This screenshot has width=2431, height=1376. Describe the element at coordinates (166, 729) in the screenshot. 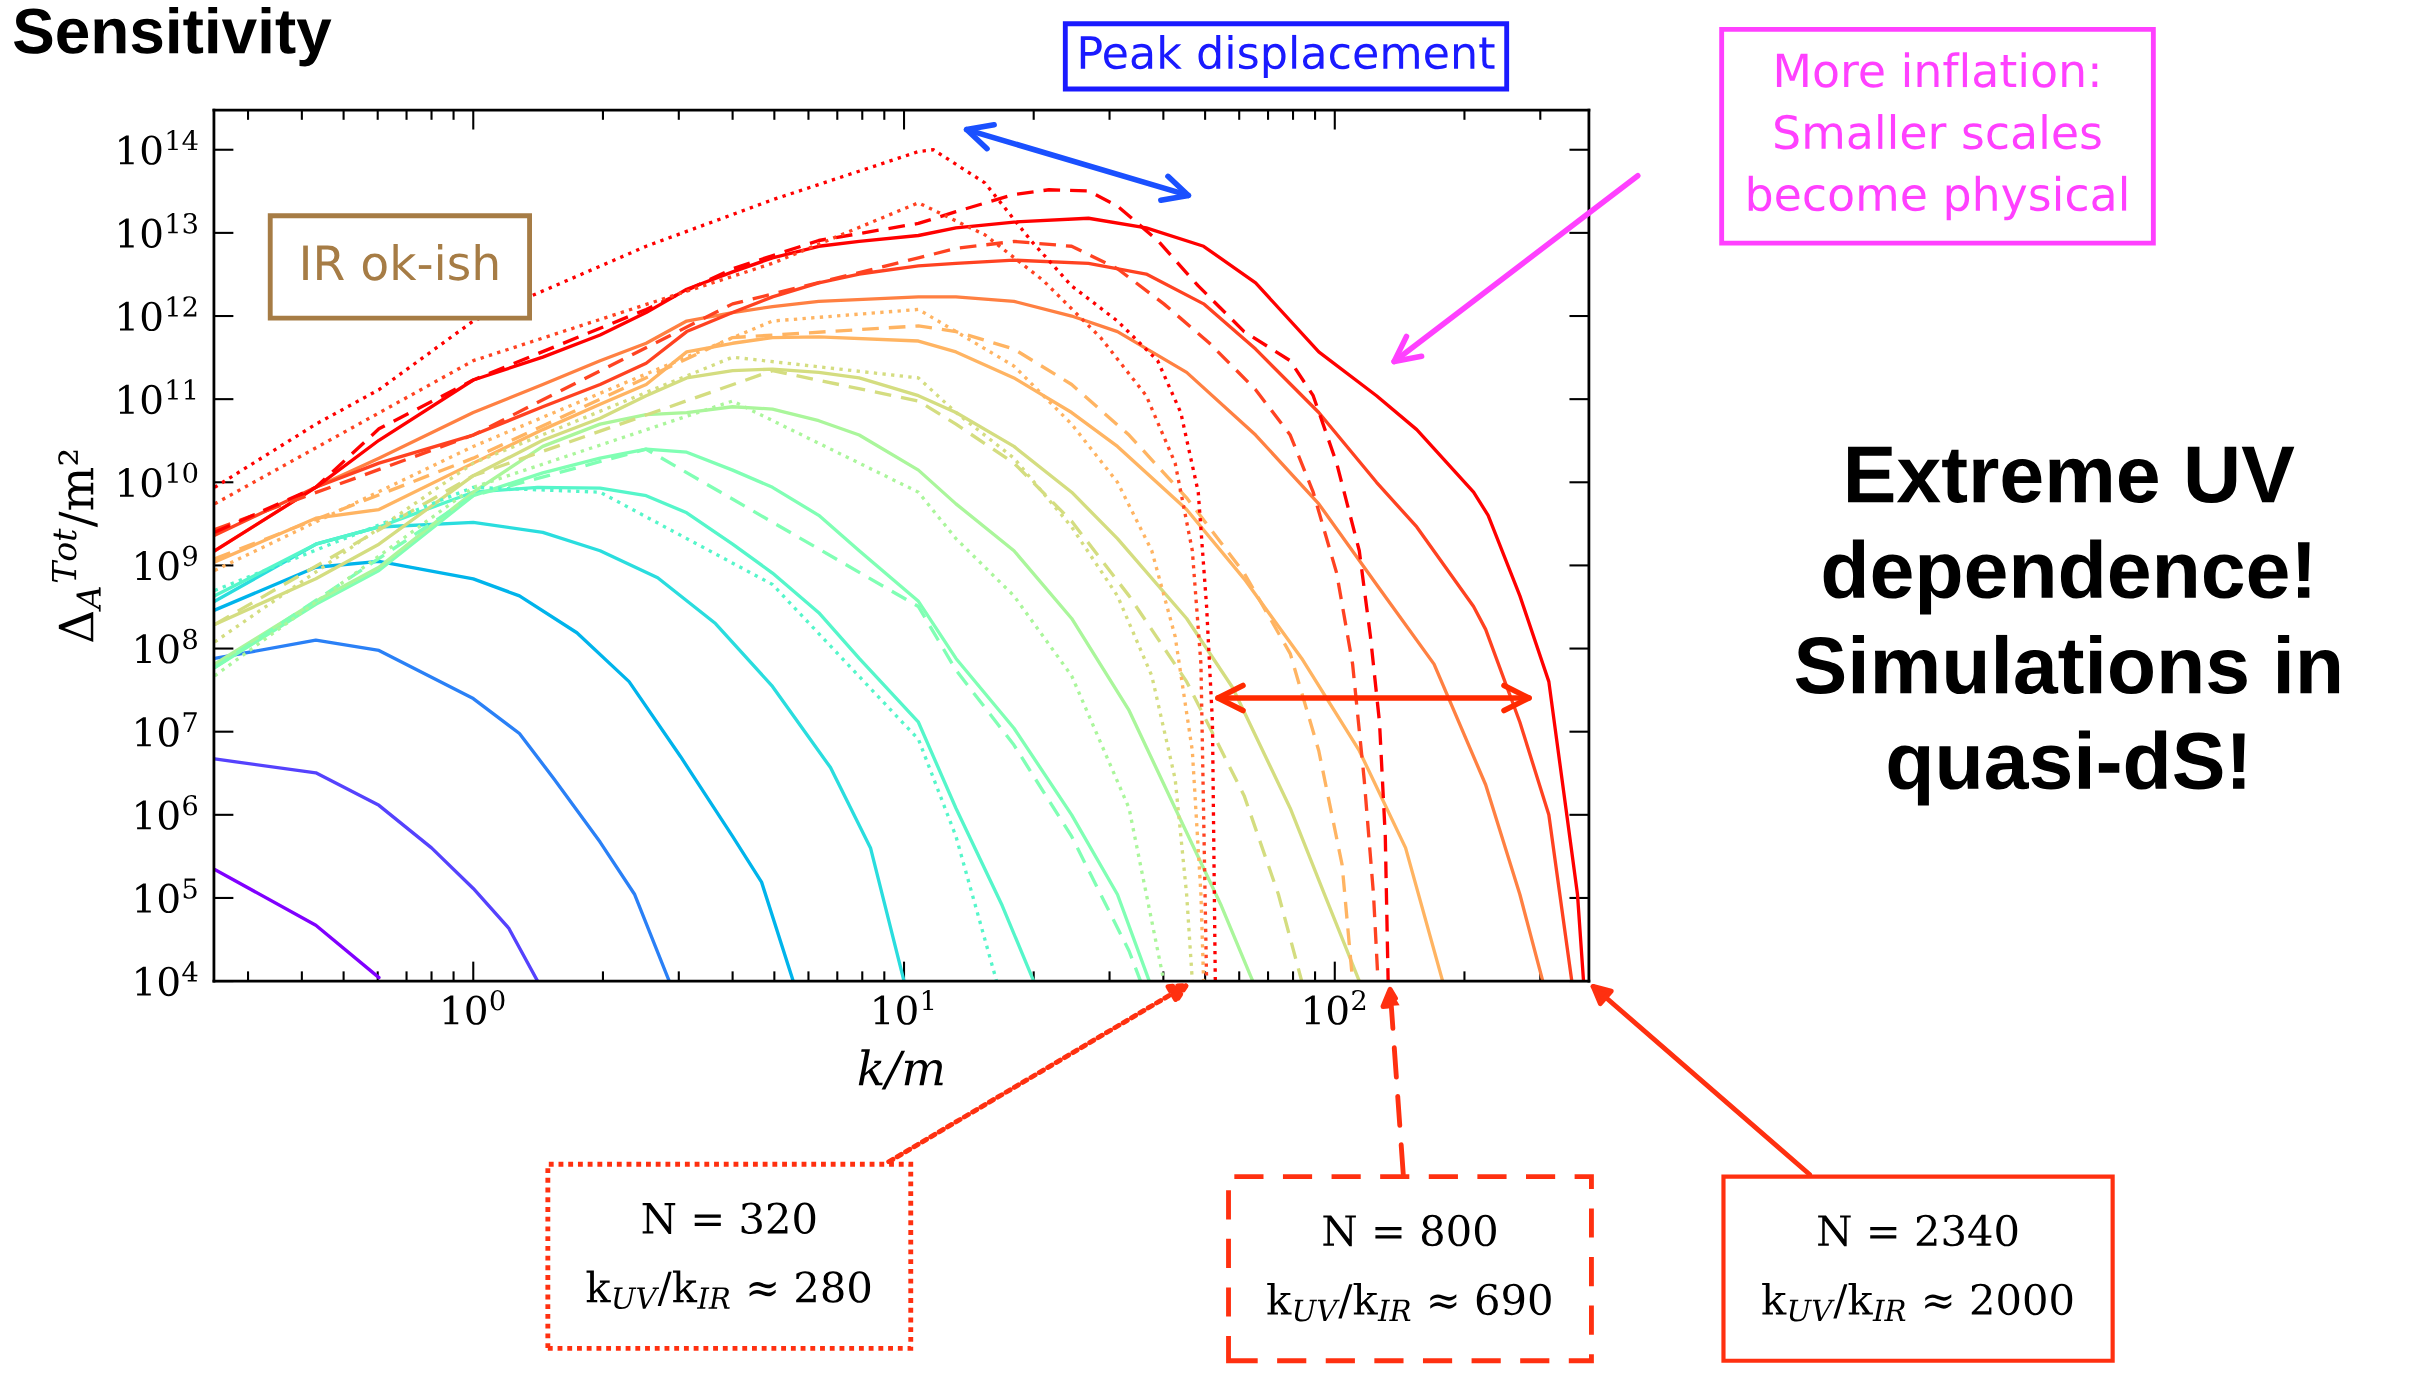

I see `y-tick-label: 10$^{7}$` at that location.